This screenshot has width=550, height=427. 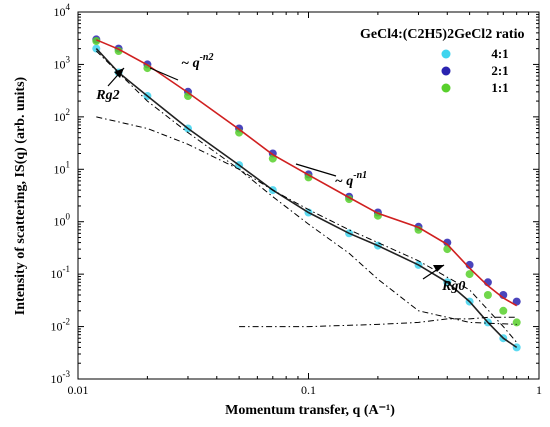 I want to click on y-tick-label: 10⁴, so click(x=62, y=10).